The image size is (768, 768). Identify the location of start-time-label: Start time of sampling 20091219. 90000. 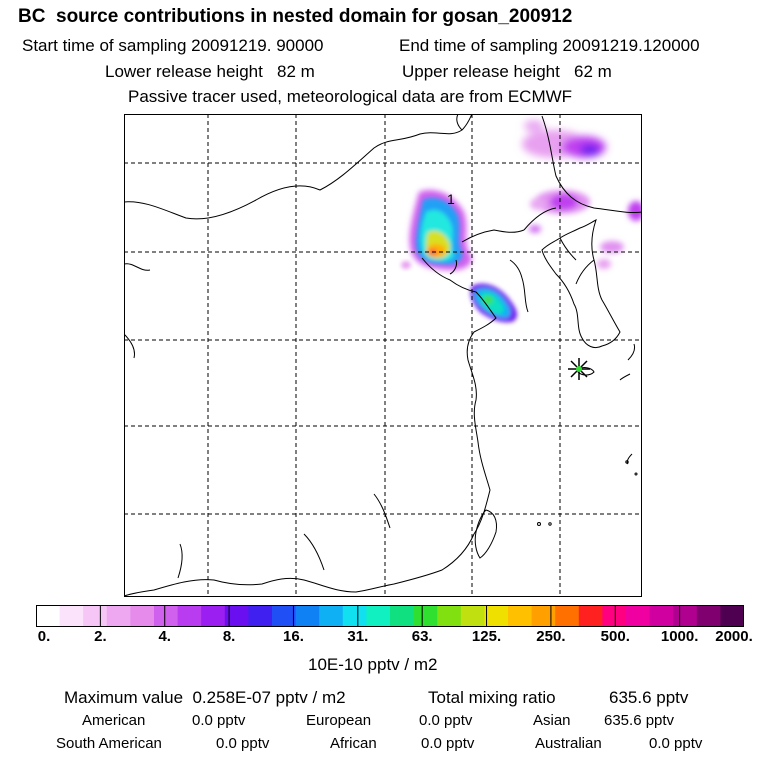
(173, 45).